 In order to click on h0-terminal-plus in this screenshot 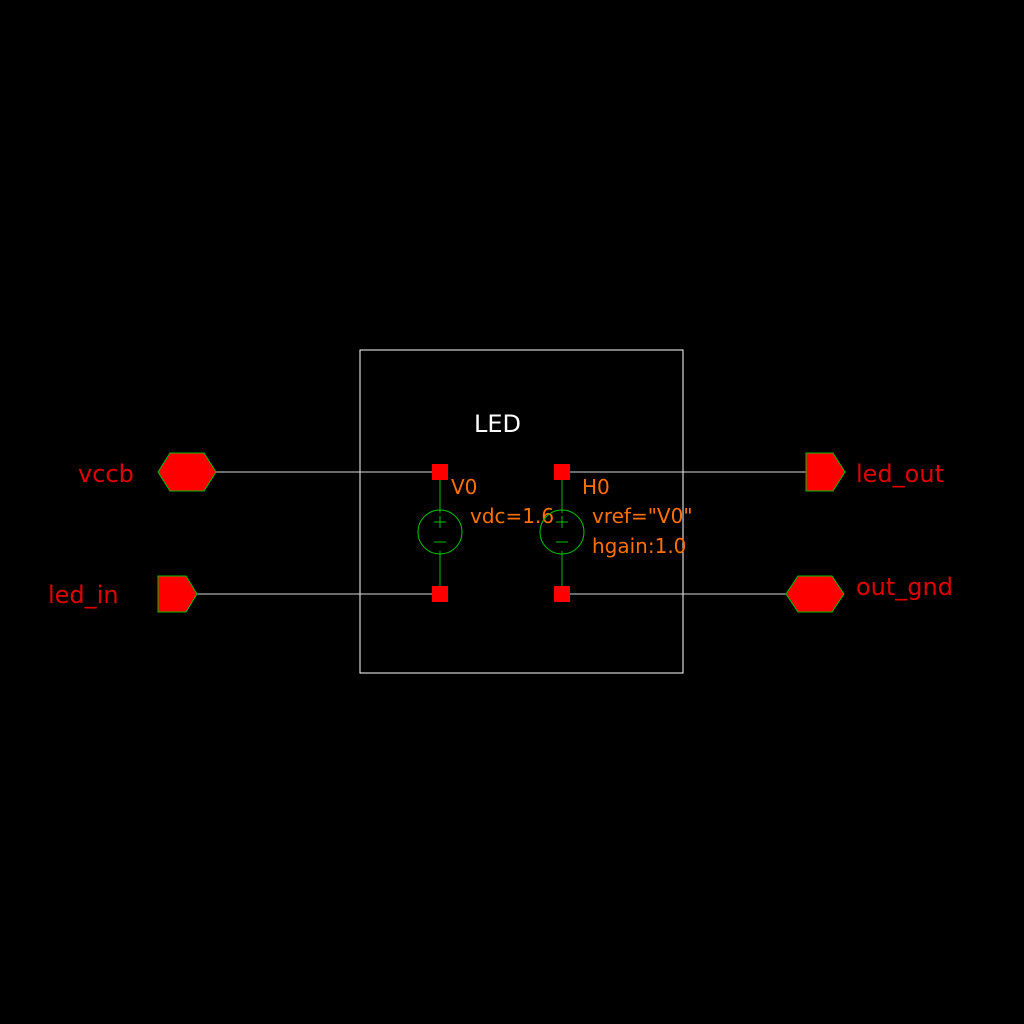, I will do `click(562, 472)`.